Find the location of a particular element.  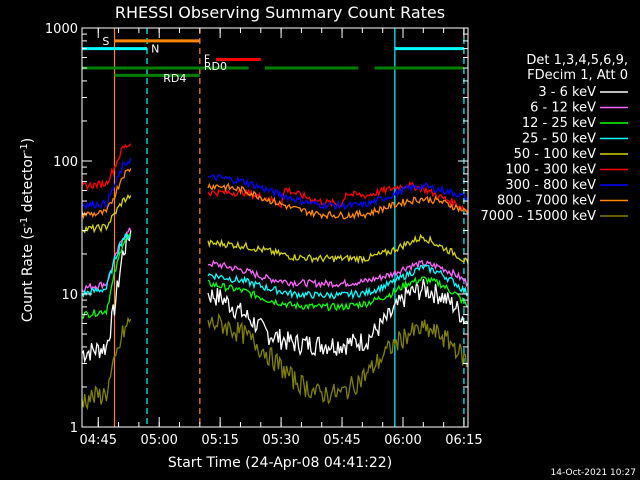

x-tick-label: 06:00 is located at coordinates (402, 440).